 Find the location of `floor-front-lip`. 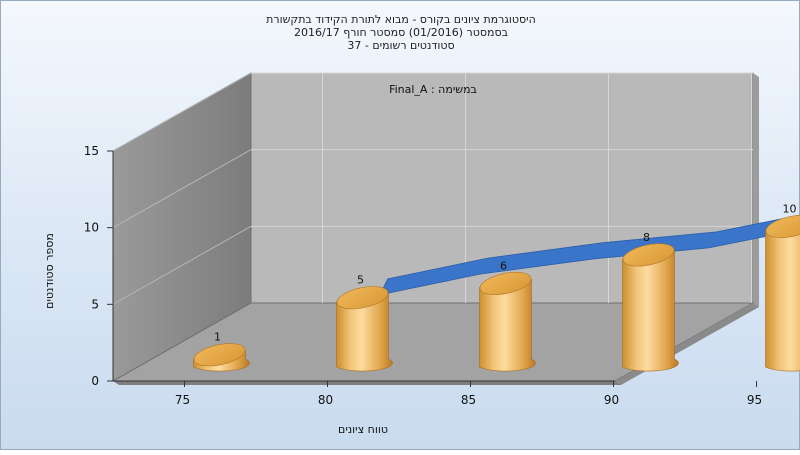

floor-front-lip is located at coordinates (367, 383).